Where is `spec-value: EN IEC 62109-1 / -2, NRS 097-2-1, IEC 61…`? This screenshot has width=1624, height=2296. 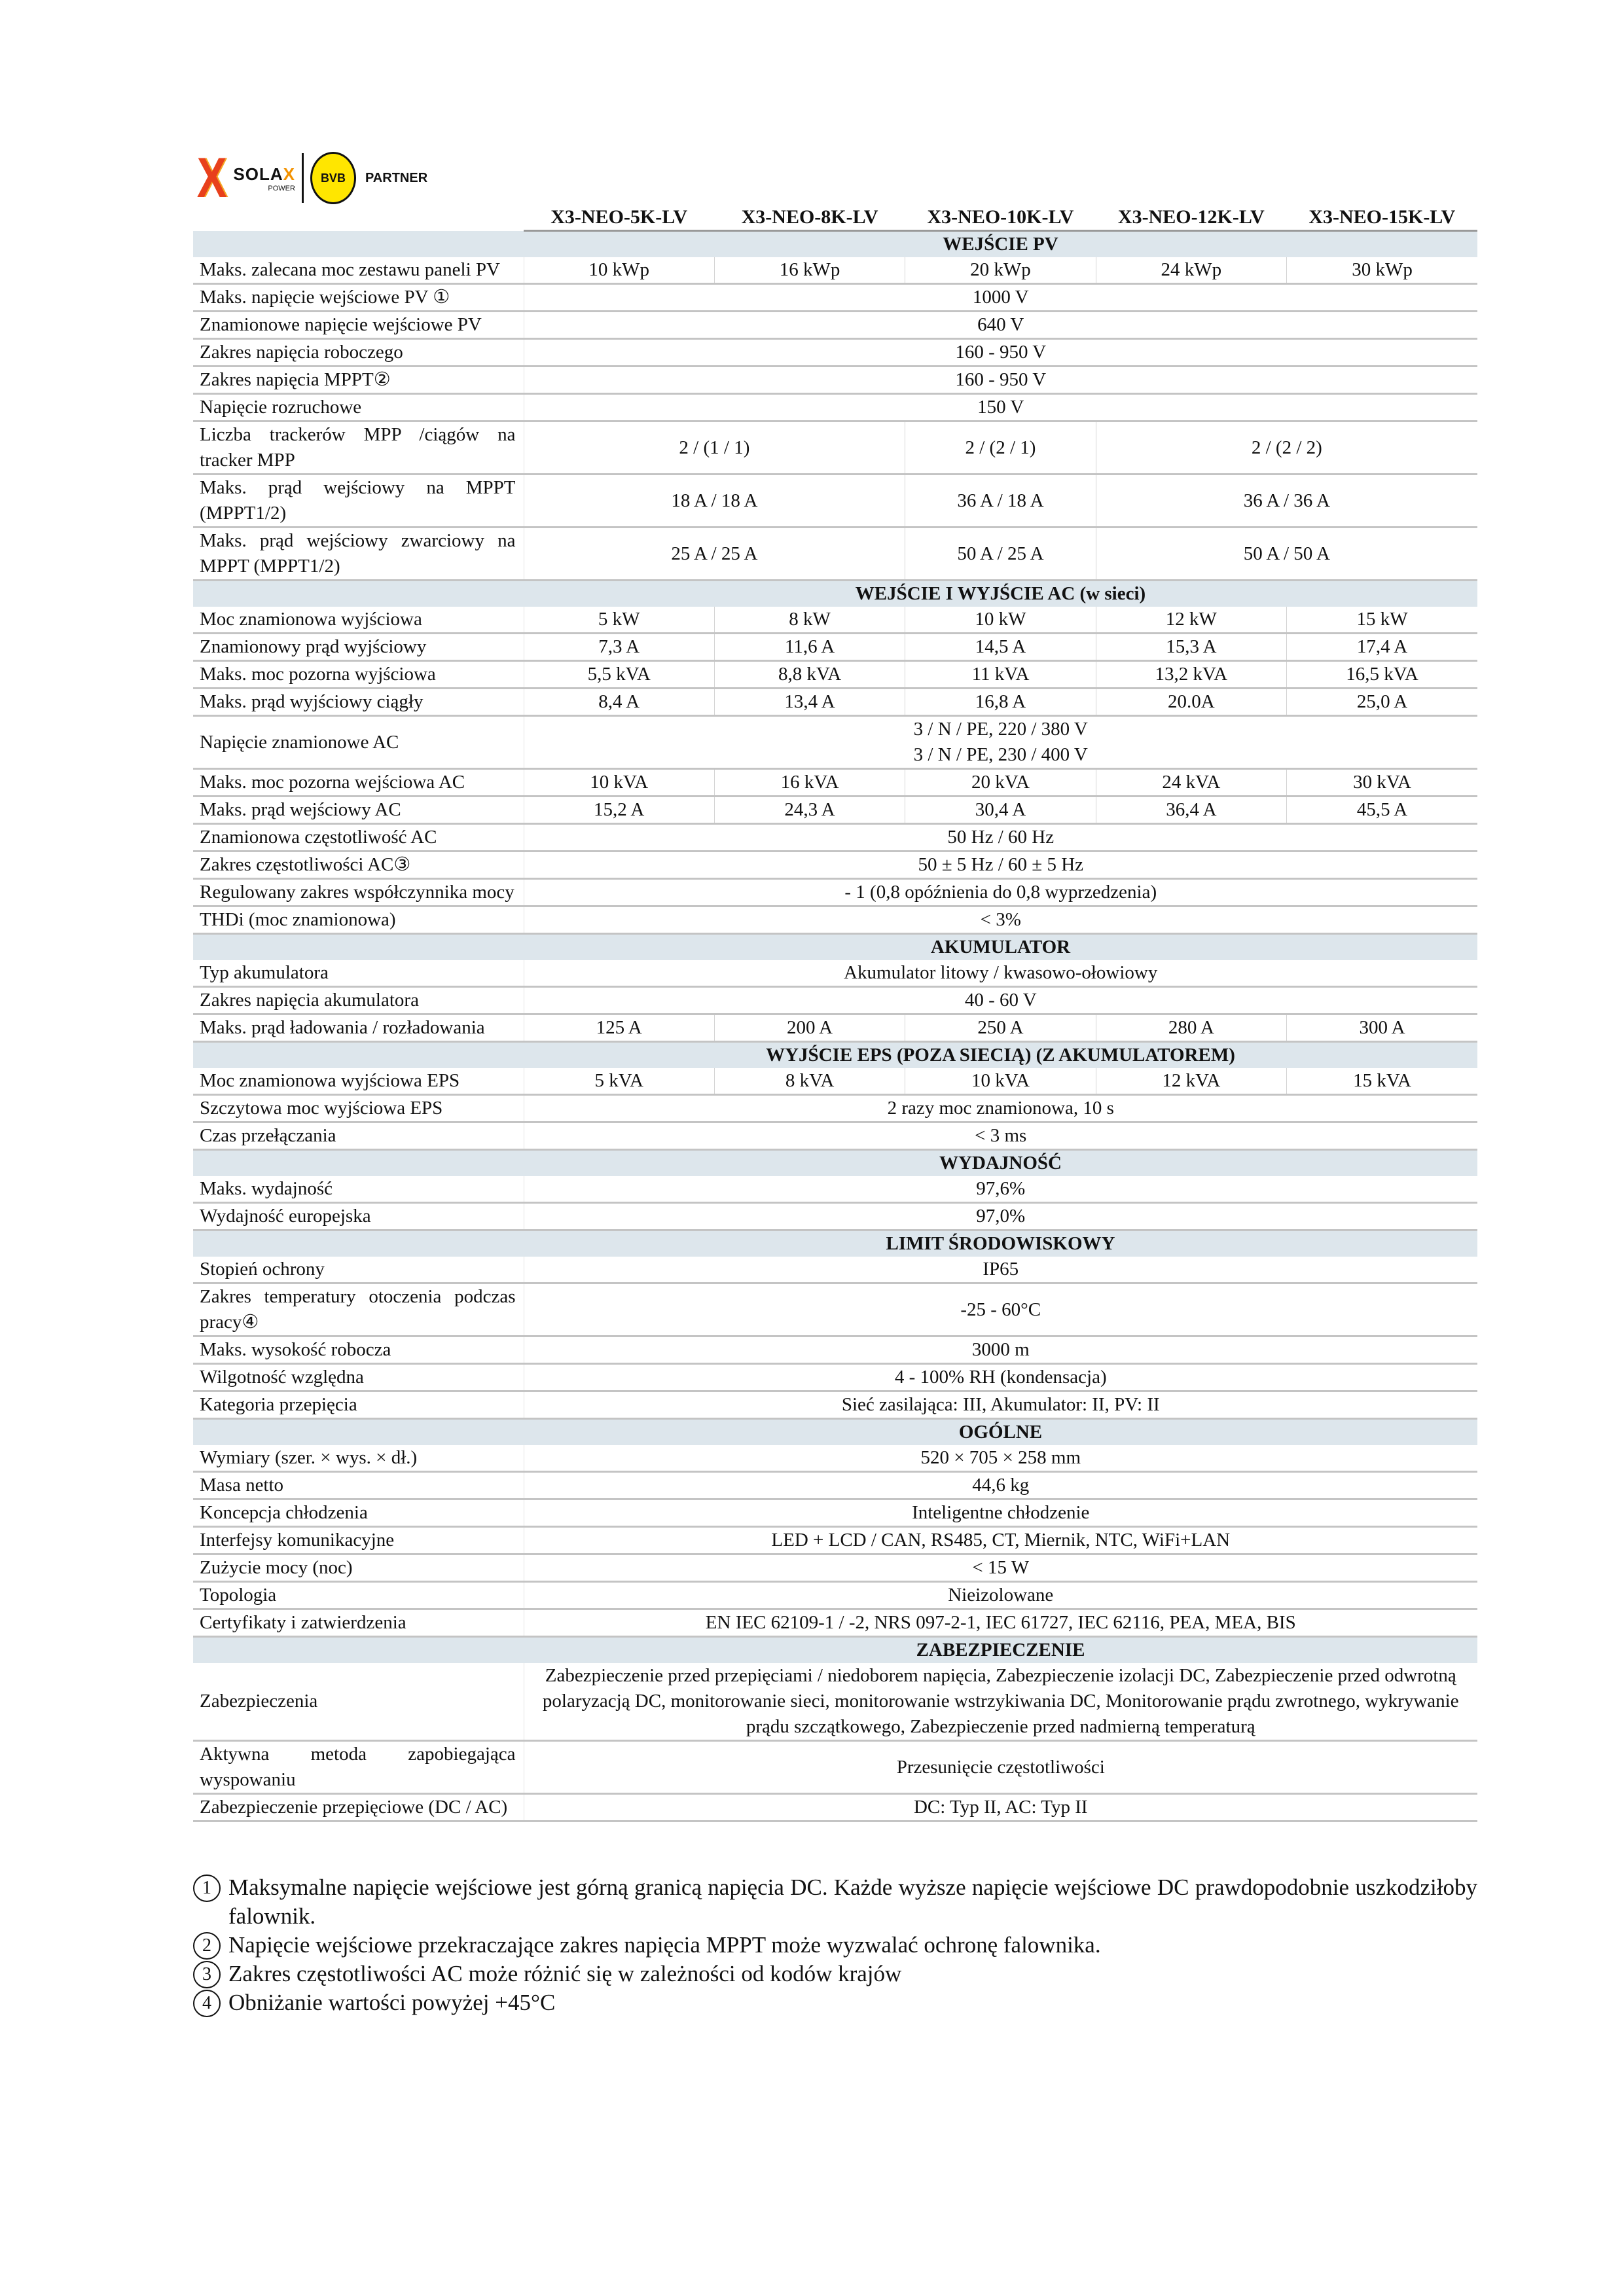 spec-value: EN IEC 62109-1 / -2, NRS 097-2-1, IEC 61… is located at coordinates (1000, 1623).